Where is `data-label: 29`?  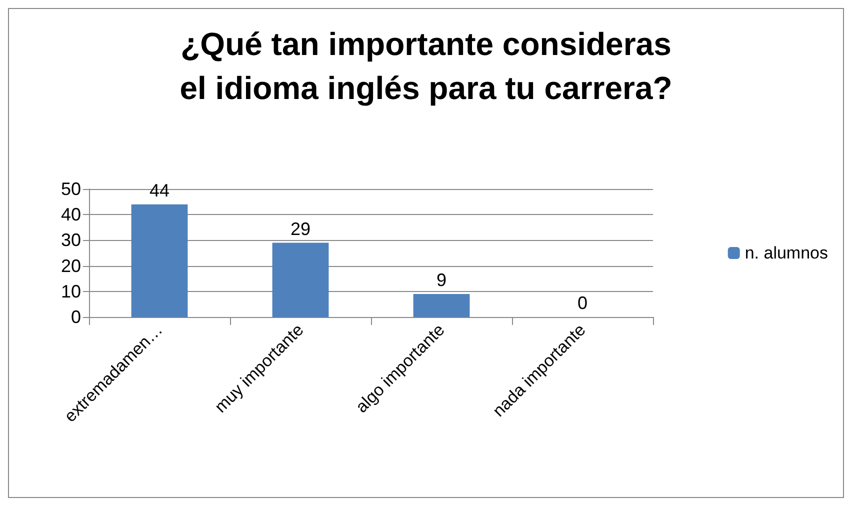 data-label: 29 is located at coordinates (300, 228).